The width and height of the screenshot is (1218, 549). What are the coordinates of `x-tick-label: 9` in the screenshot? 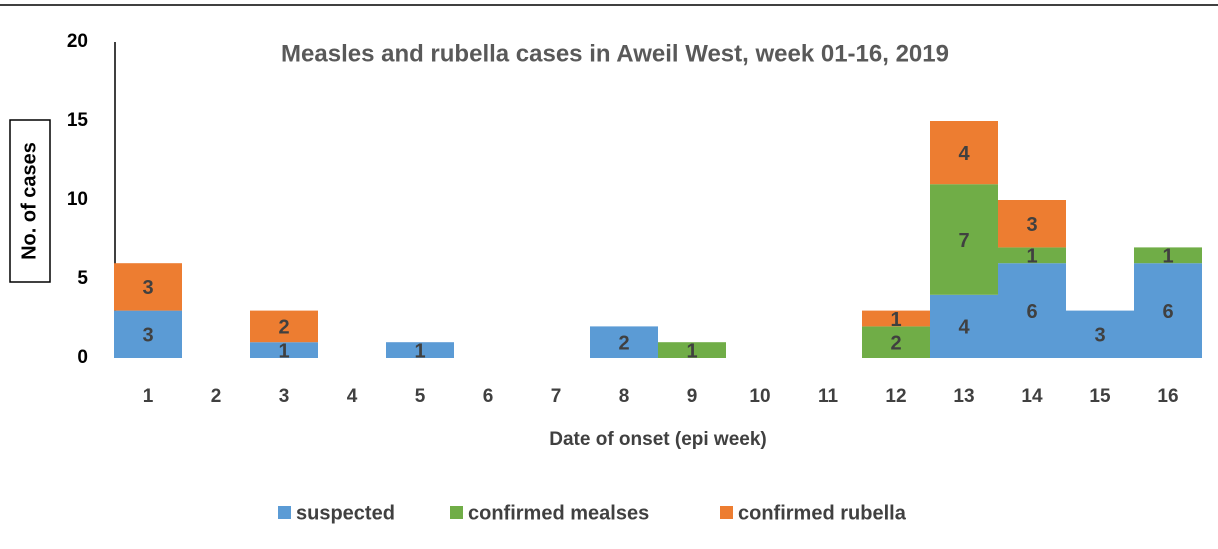 It's located at (692, 396).